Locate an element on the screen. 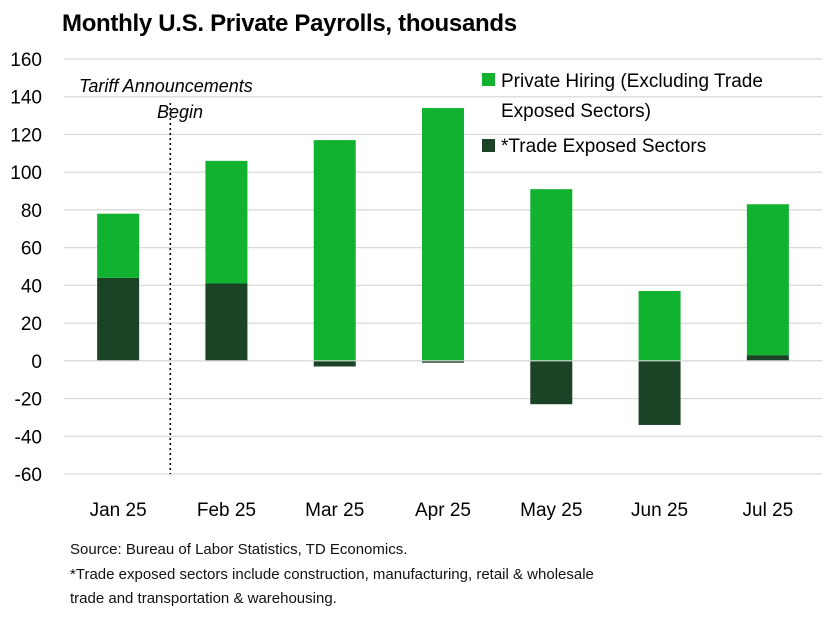 The width and height of the screenshot is (827, 617). x-tick-label: Feb 25 is located at coordinates (226, 510).